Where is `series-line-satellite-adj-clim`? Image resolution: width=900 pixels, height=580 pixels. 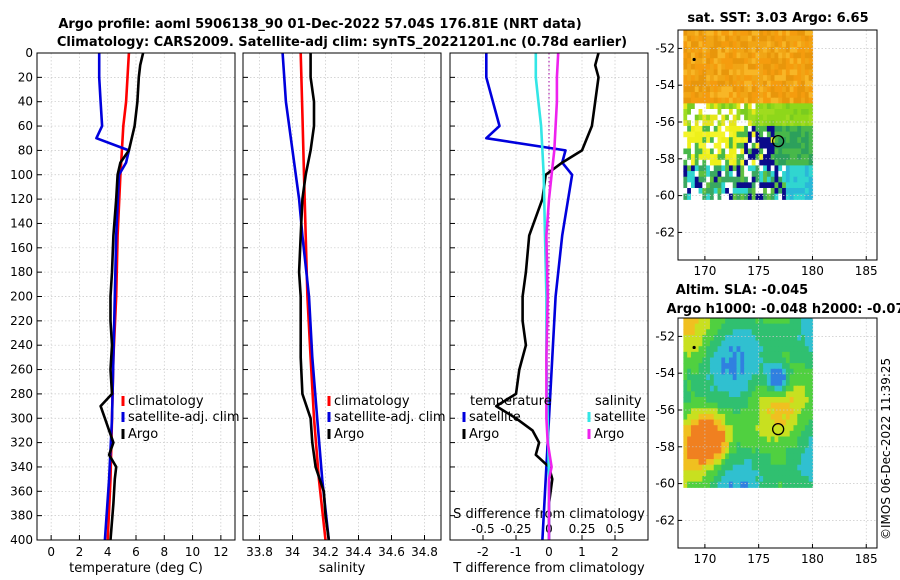
series-line-satellite-adj-clim is located at coordinates (113, 297).